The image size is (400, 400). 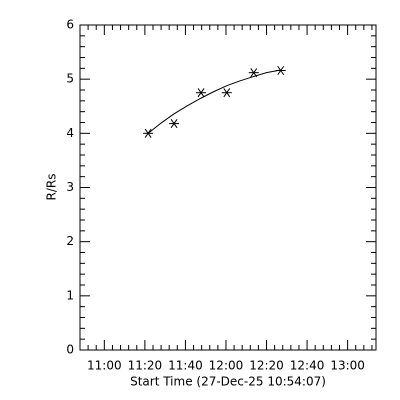 What do you see at coordinates (70, 295) in the screenshot?
I see `y-tick-label: 1` at bounding box center [70, 295].